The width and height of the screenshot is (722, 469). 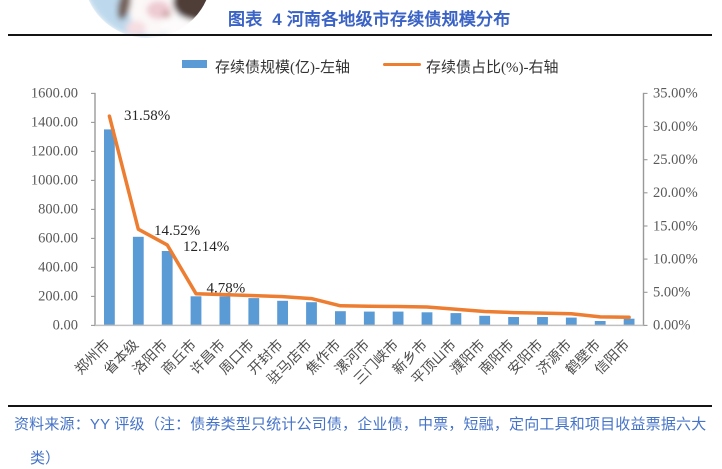 I want to click on svg-text: 25.00%, so click(x=675, y=160).